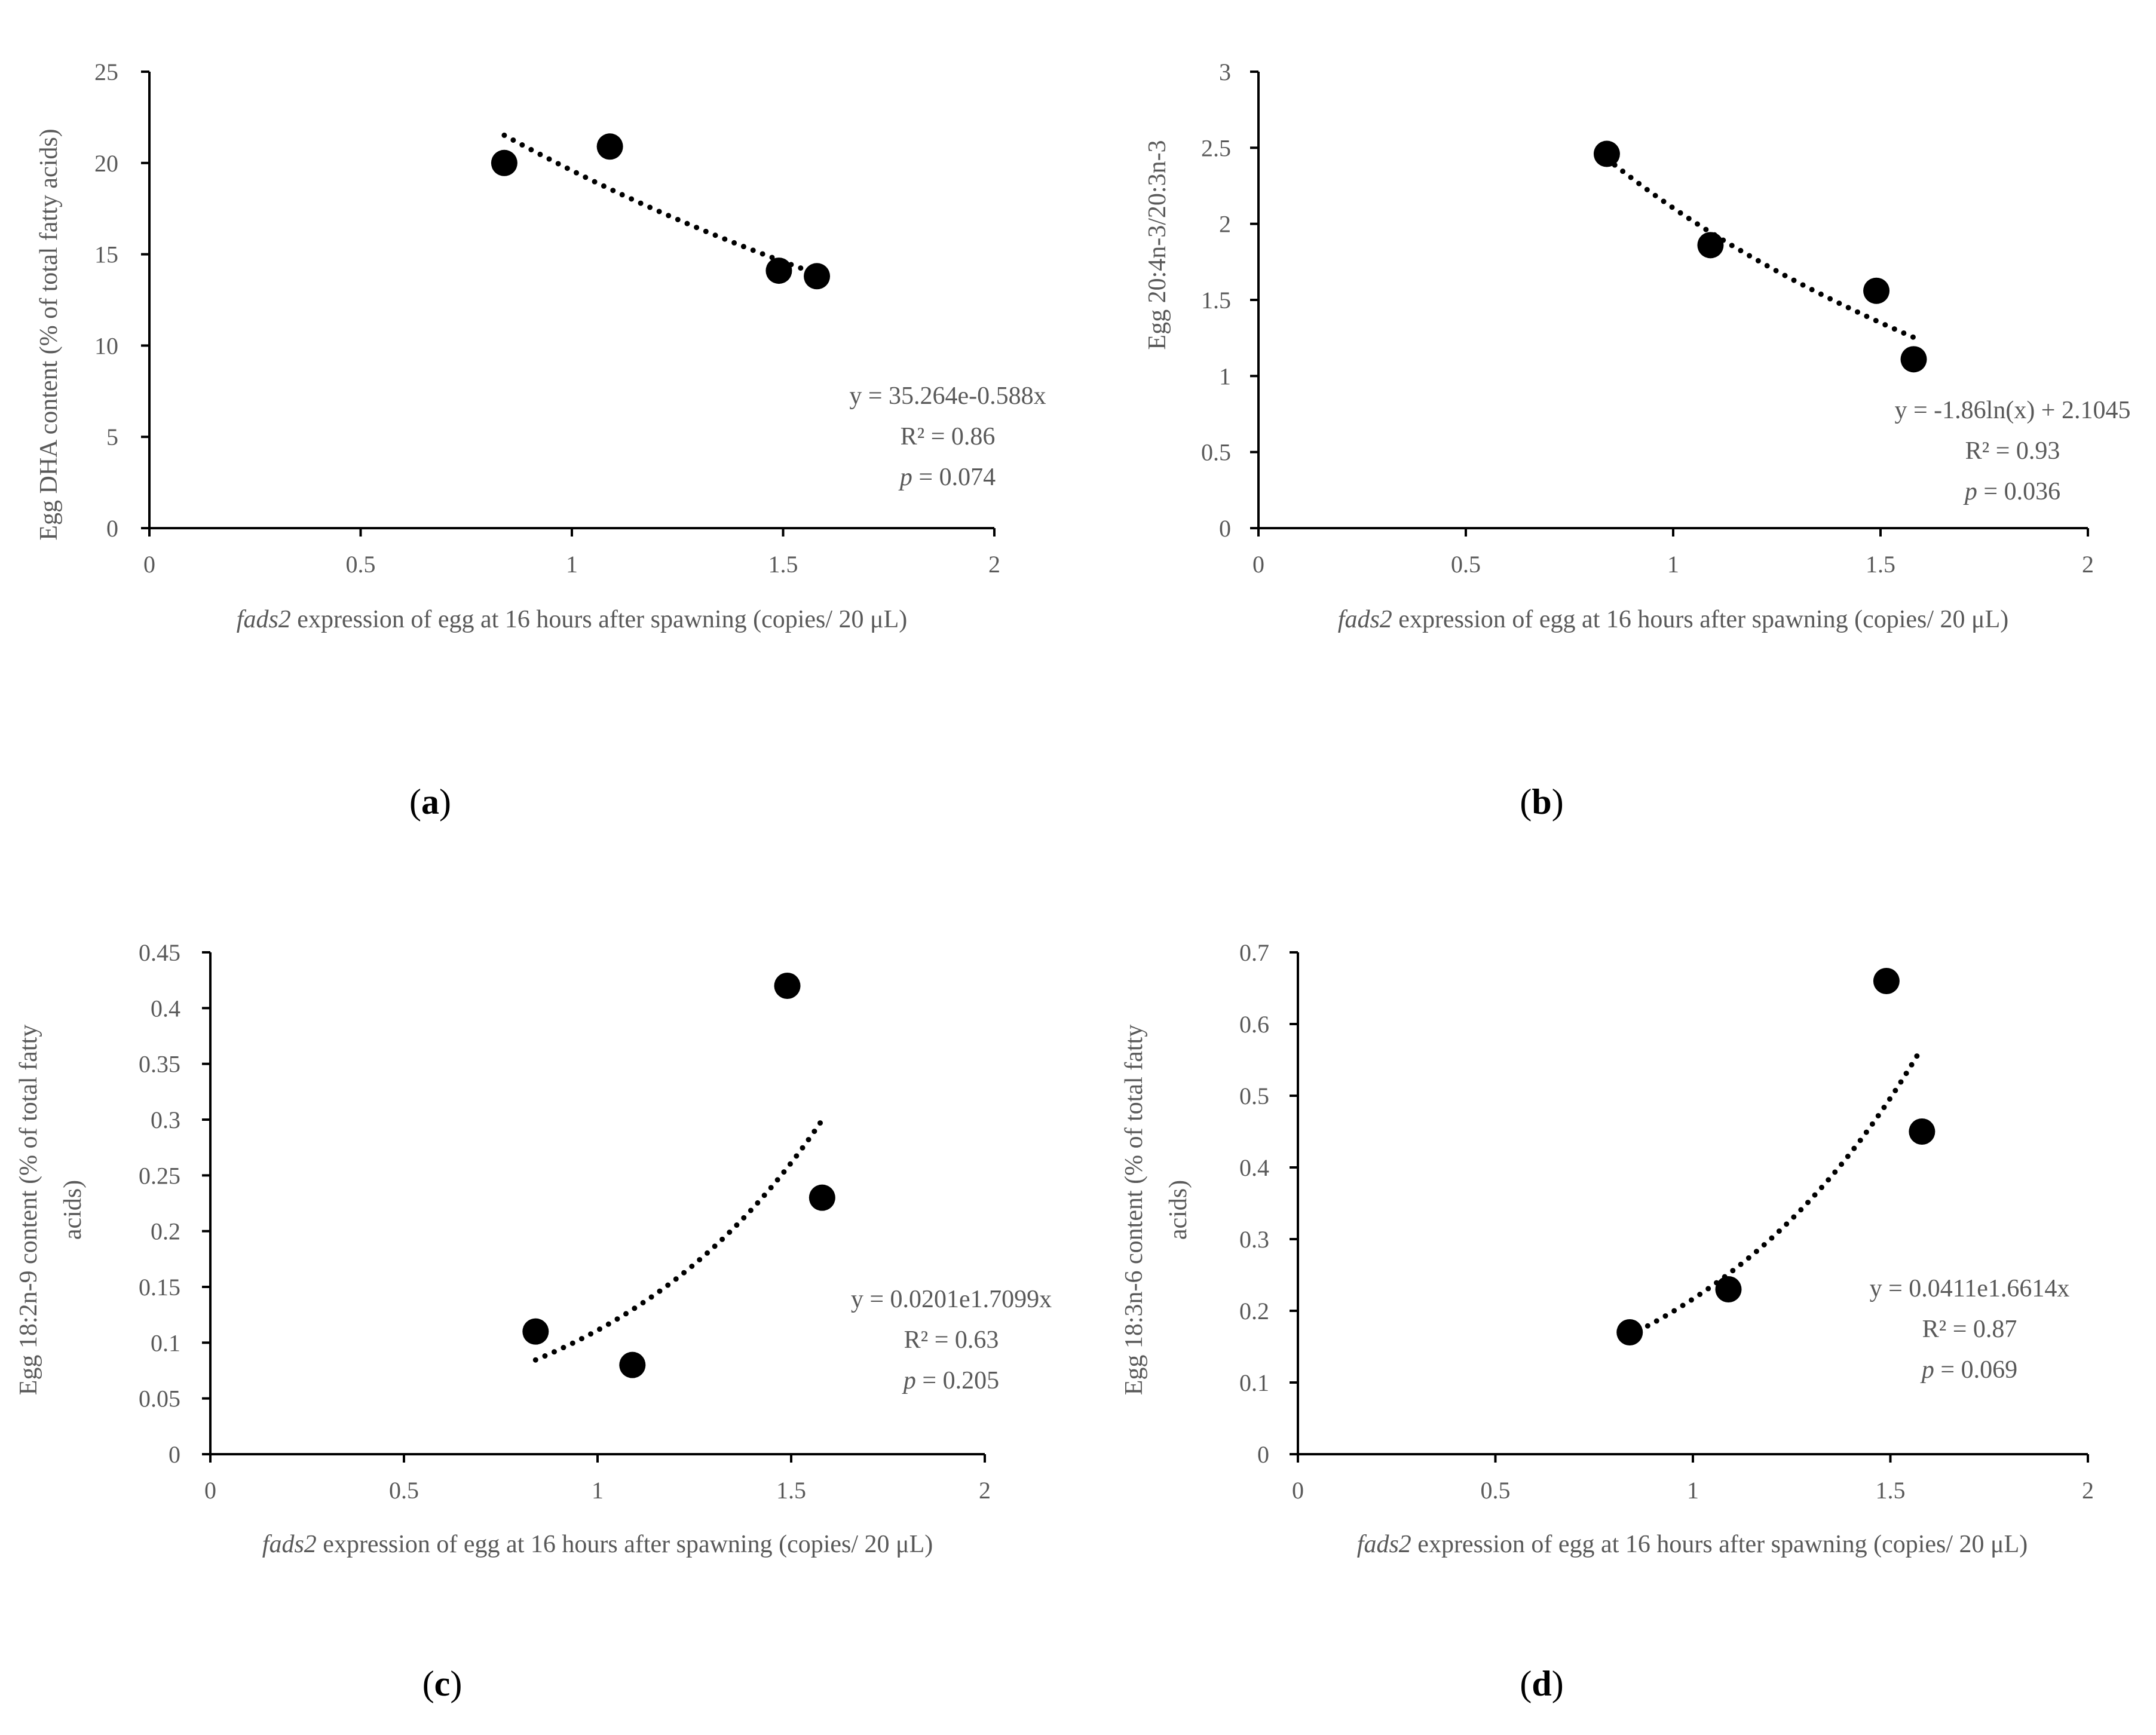 The image size is (2156, 1735). Describe the element at coordinates (165, 1232) in the screenshot. I see `y-tick-label: 0.2` at that location.